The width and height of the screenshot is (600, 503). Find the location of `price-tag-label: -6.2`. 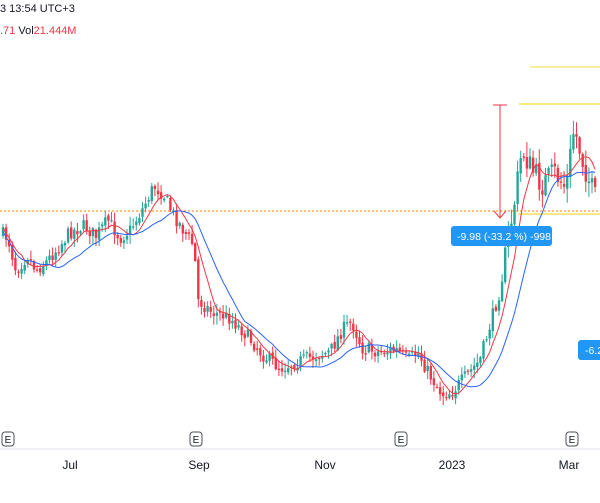

price-tag-label: -6.2 is located at coordinates (592, 351).